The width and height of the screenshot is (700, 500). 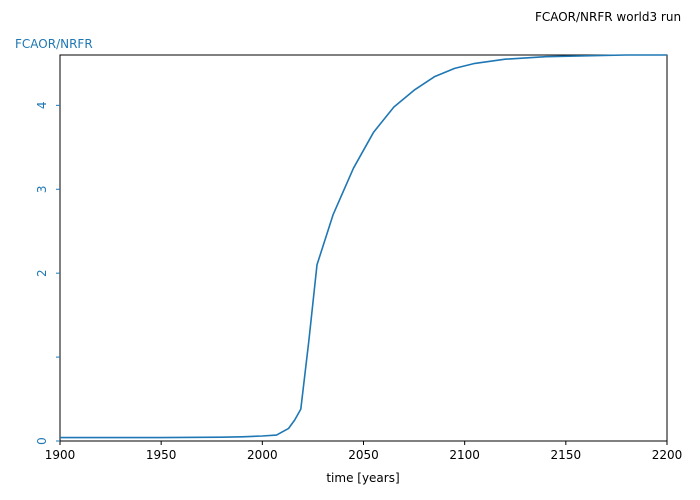 I want to click on y-tick-label: 0, so click(x=42, y=441).